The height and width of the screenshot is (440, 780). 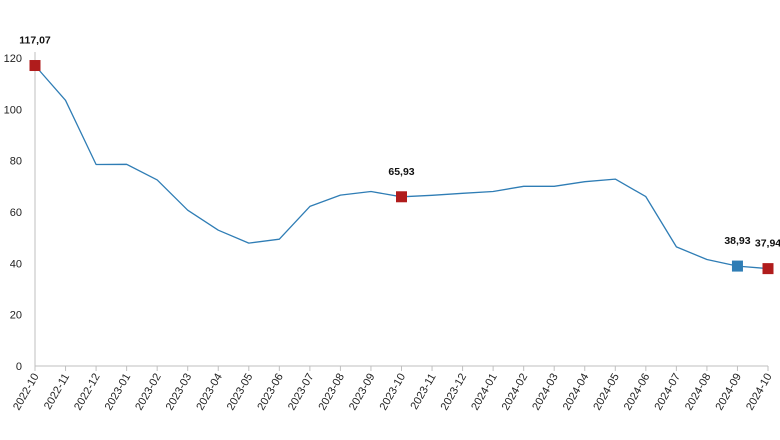 I want to click on x-tick-label: 2024-07, so click(x=667, y=392).